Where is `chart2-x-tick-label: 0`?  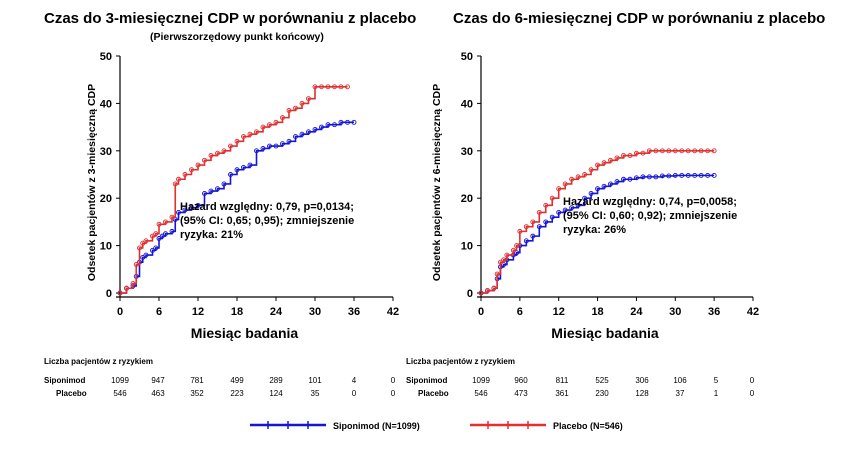
chart2-x-tick-label: 0 is located at coordinates (481, 312).